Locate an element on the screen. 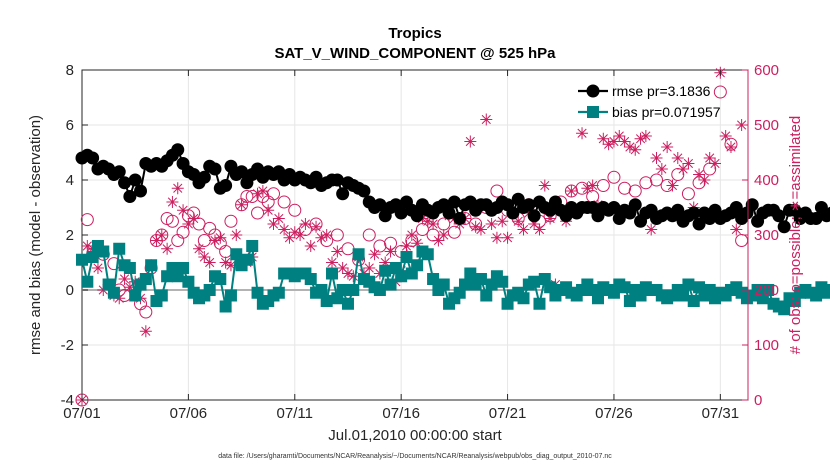 The height and width of the screenshot is (470, 830). y2-tick-label: 500 is located at coordinates (766, 125).